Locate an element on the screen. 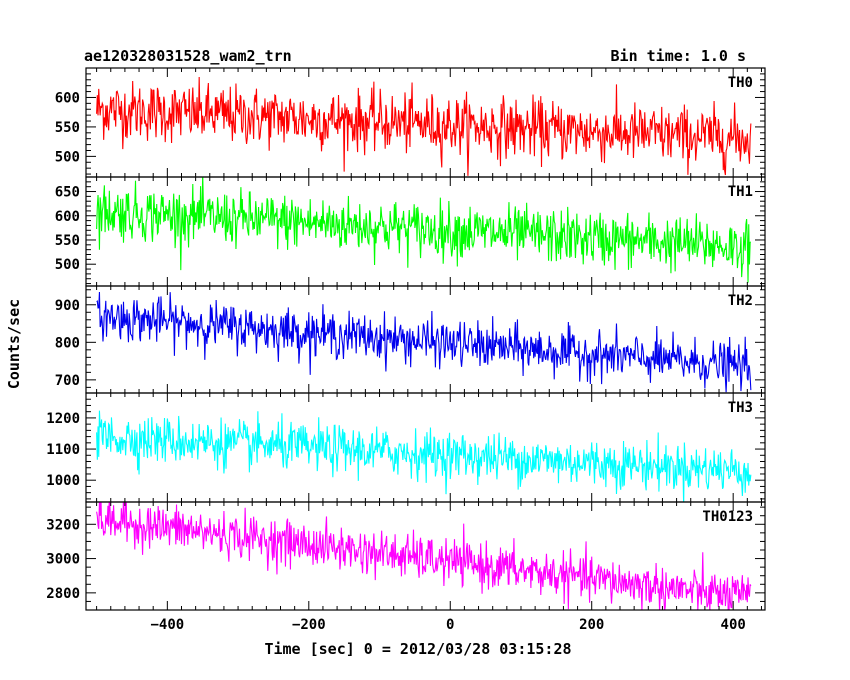 The image size is (850, 680). y-tick-label: 900 is located at coordinates (67, 306).